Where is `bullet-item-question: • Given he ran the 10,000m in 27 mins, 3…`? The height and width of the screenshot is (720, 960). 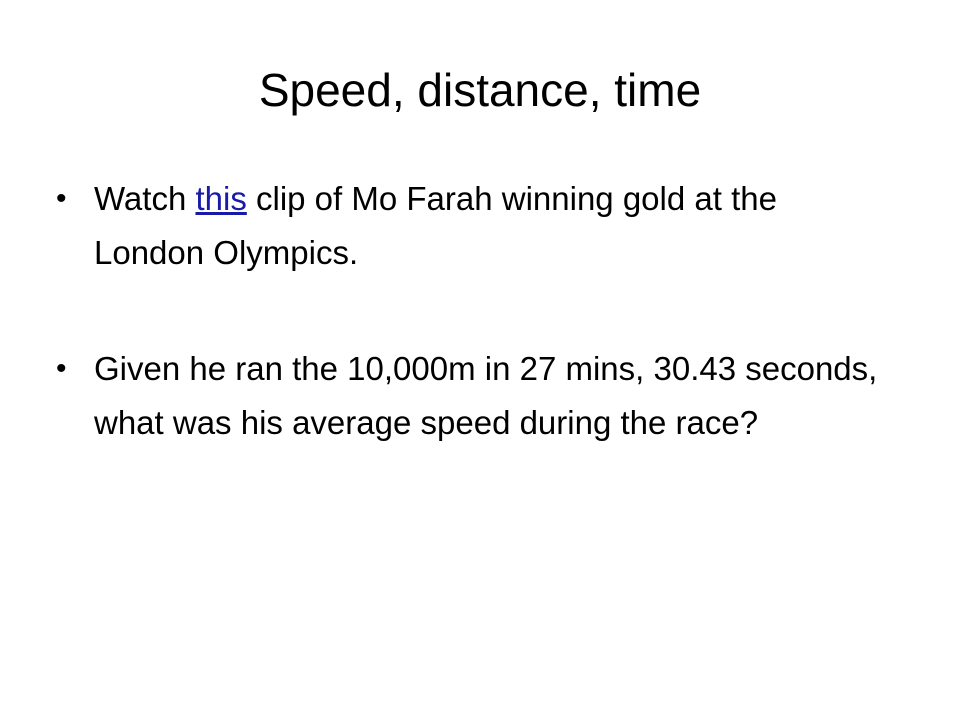
bullet-item-question: • Given he ran the 10,000m in 27 mins, 3… is located at coordinates (471, 396).